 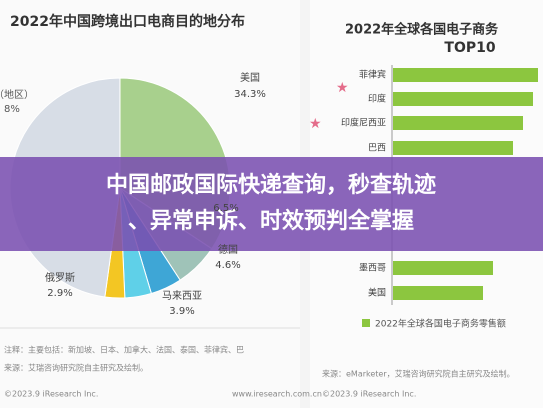 I want to click on copyright: ©2023.9 iResearch Inc., so click(x=51, y=394).